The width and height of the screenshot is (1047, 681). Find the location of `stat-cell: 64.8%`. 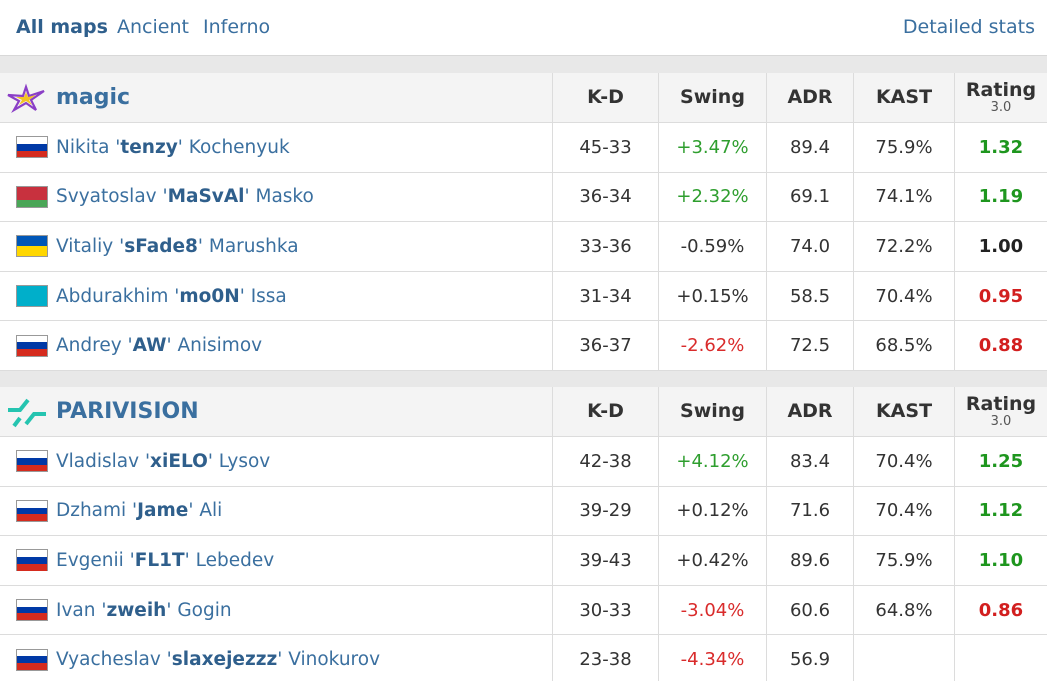

stat-cell: 64.8% is located at coordinates (903, 610).